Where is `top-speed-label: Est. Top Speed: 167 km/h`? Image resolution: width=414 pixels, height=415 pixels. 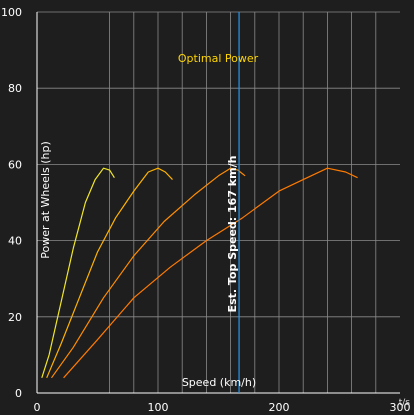 top-speed-label: Est. Top Speed: 167 km/h is located at coordinates (232, 234).